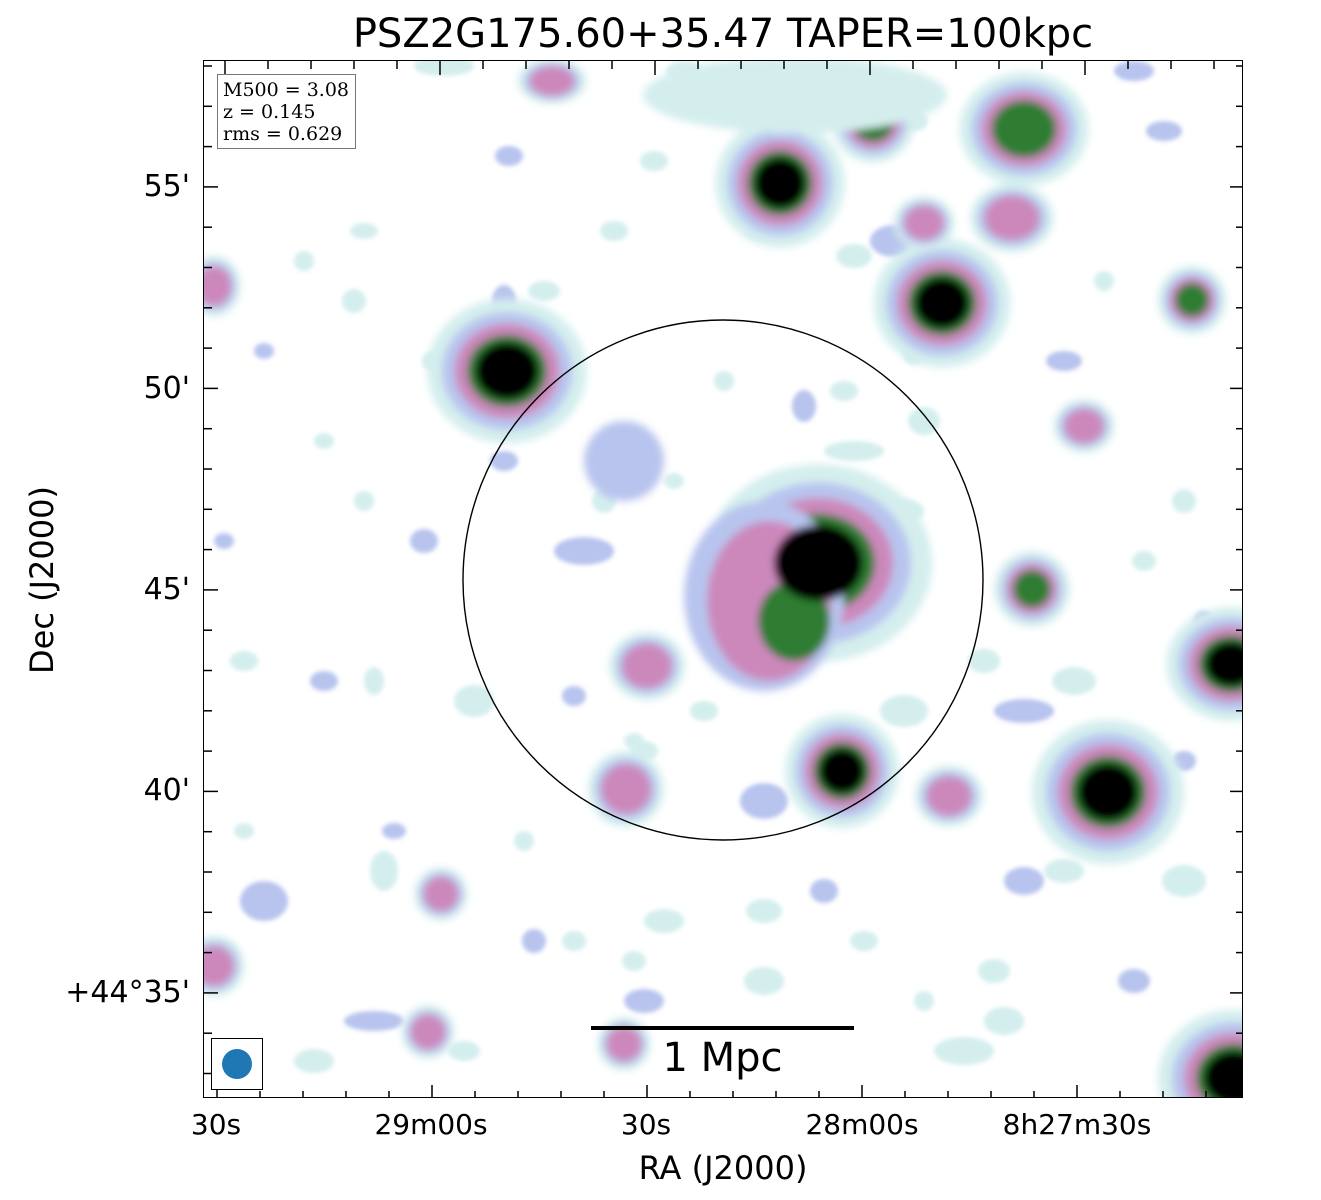  I want to click on ytick-label: 40', so click(166, 790).